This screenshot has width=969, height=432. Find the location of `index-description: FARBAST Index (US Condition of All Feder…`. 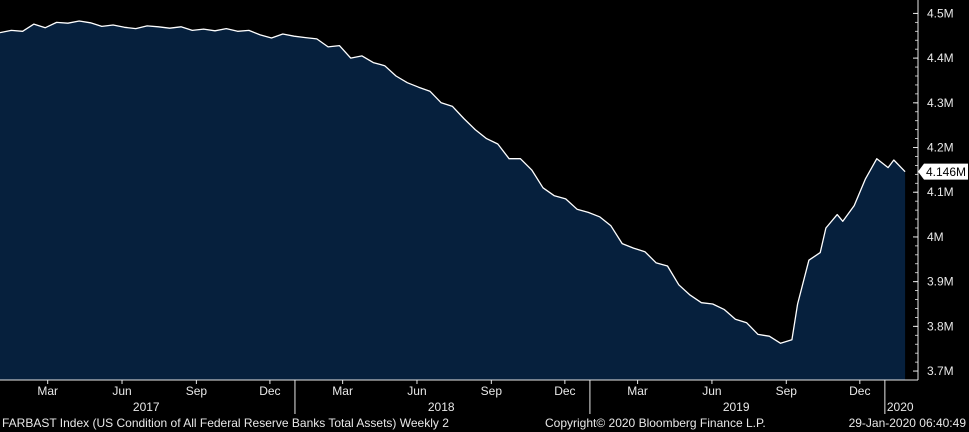

index-description: FARBAST Index (US Condition of All Feder… is located at coordinates (225, 423).